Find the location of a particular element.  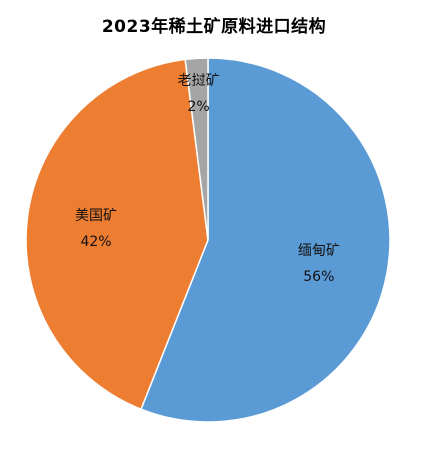

slice-percent-label: 2% is located at coordinates (199, 107).